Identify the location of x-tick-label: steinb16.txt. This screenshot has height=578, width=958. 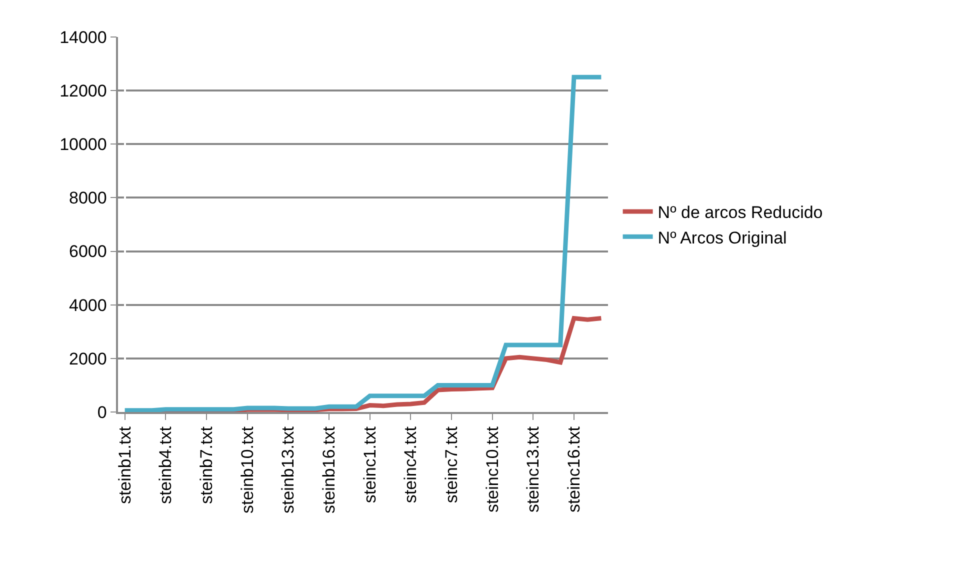
(328, 470).